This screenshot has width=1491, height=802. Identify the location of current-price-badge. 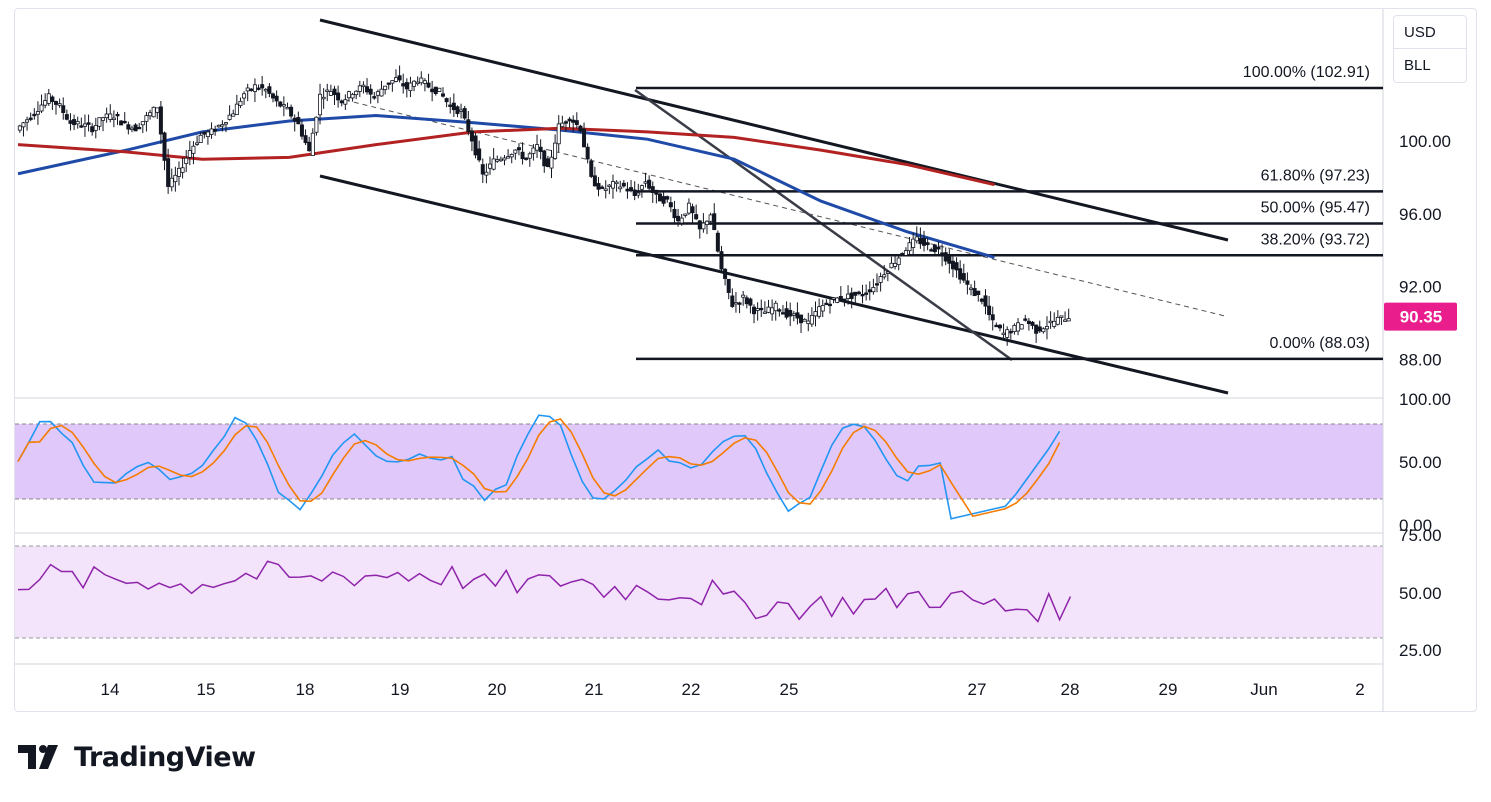
(1420, 316).